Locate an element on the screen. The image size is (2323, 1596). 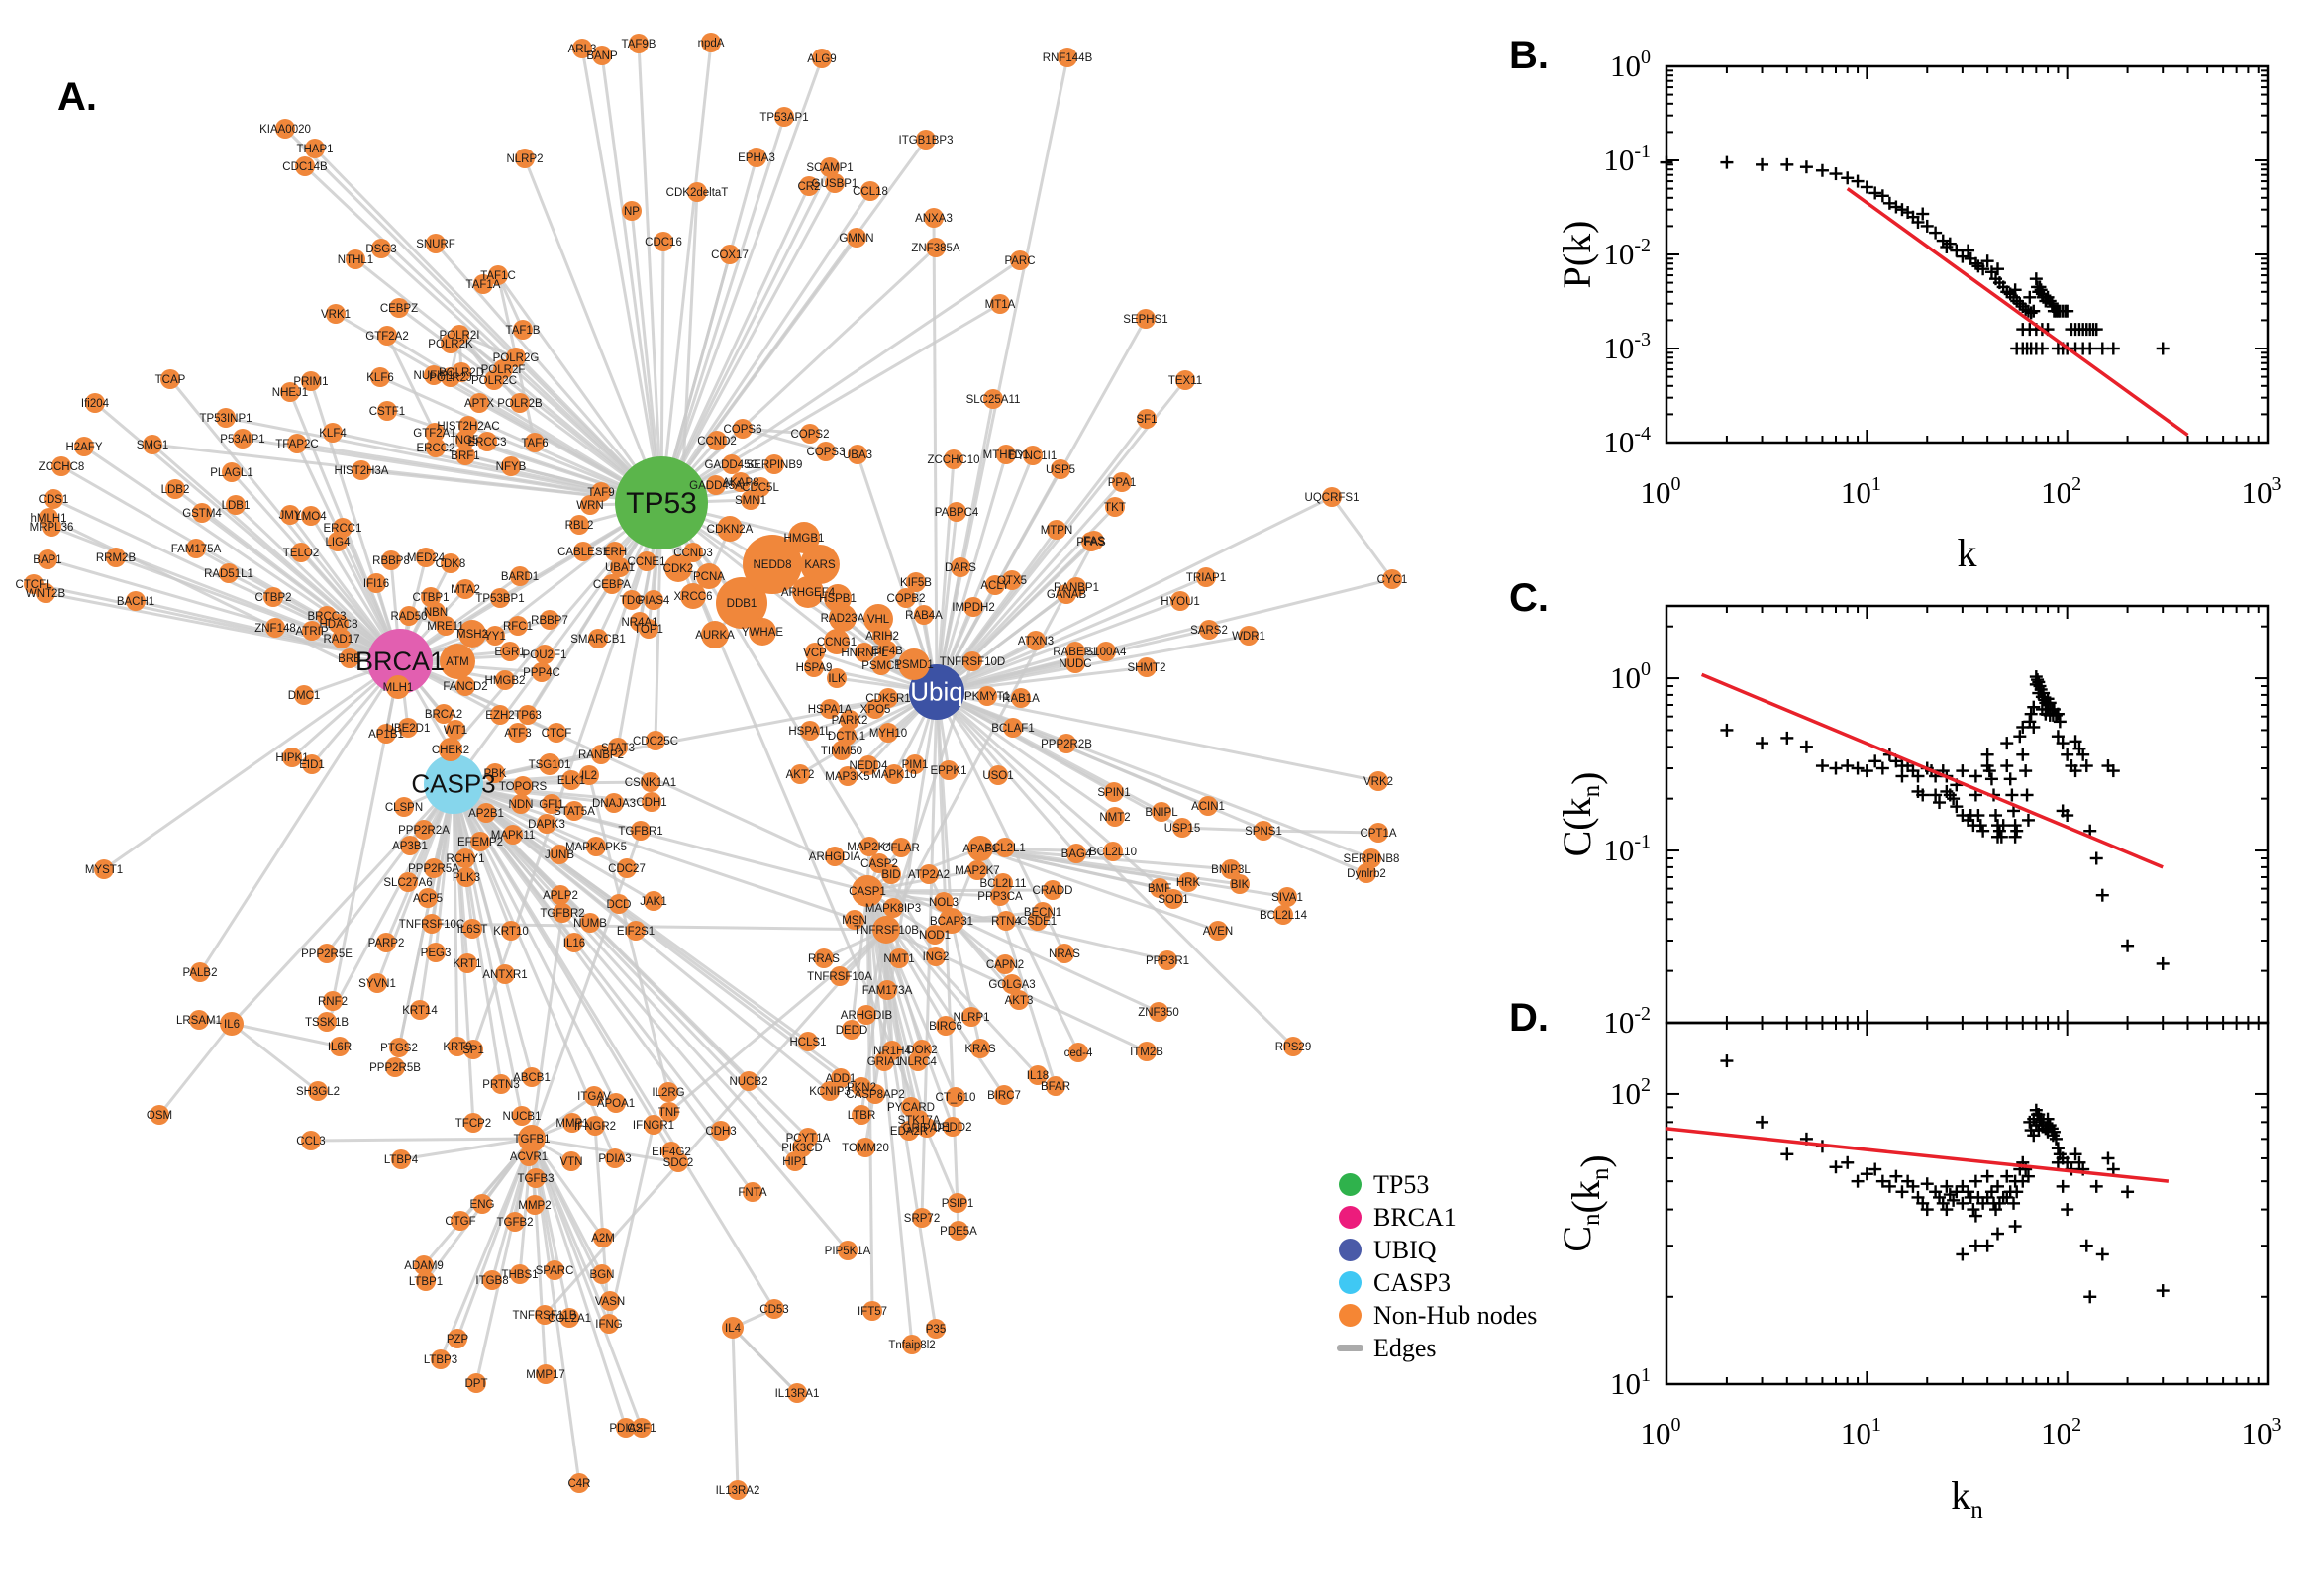
network-node-label: PEG3 is located at coordinates (436, 954).